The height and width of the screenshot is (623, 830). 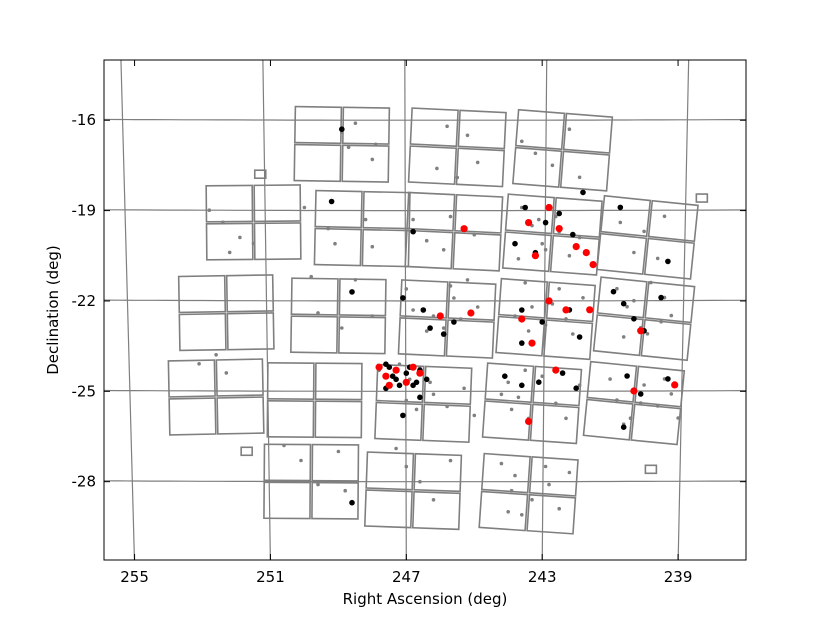 I want to click on y-tick-label: -22, so click(x=84, y=301).